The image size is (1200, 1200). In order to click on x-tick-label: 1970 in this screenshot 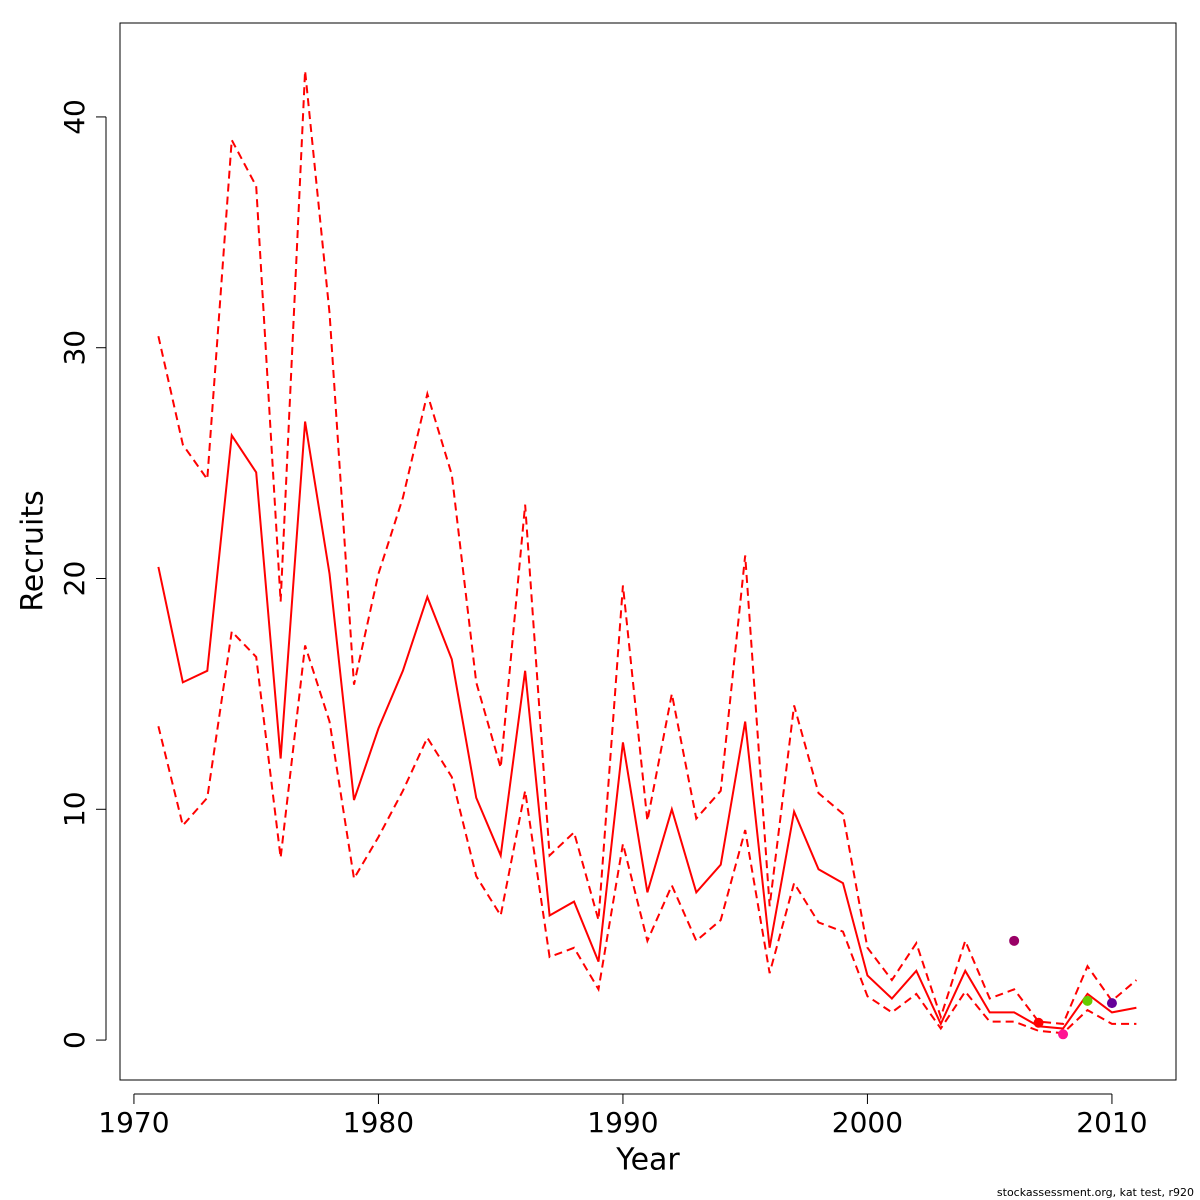, I will do `click(133, 1122)`.